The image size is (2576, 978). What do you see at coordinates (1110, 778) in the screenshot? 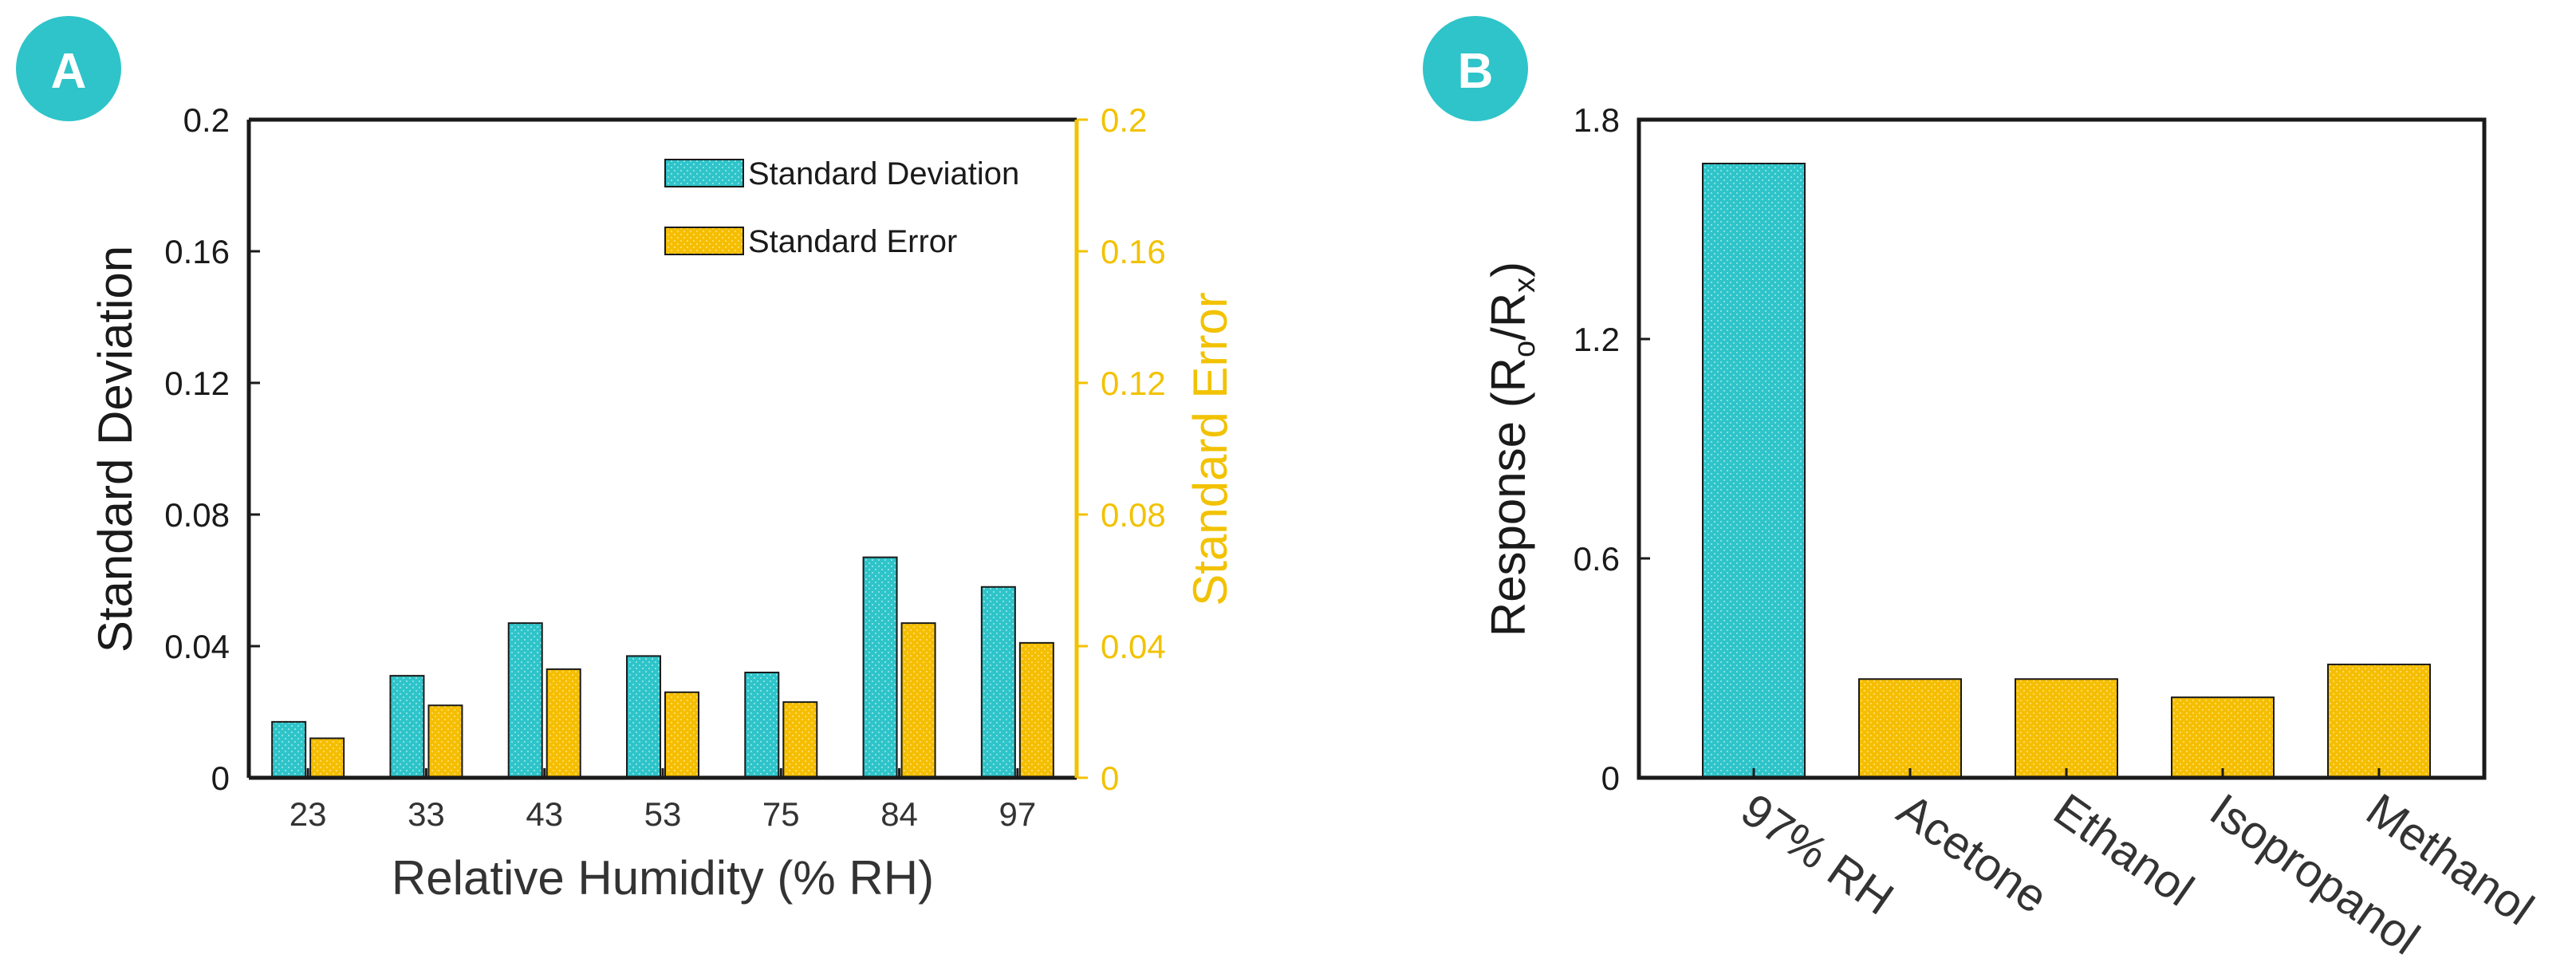
I see `panel-a-ytick-label-right: 0` at bounding box center [1110, 778].